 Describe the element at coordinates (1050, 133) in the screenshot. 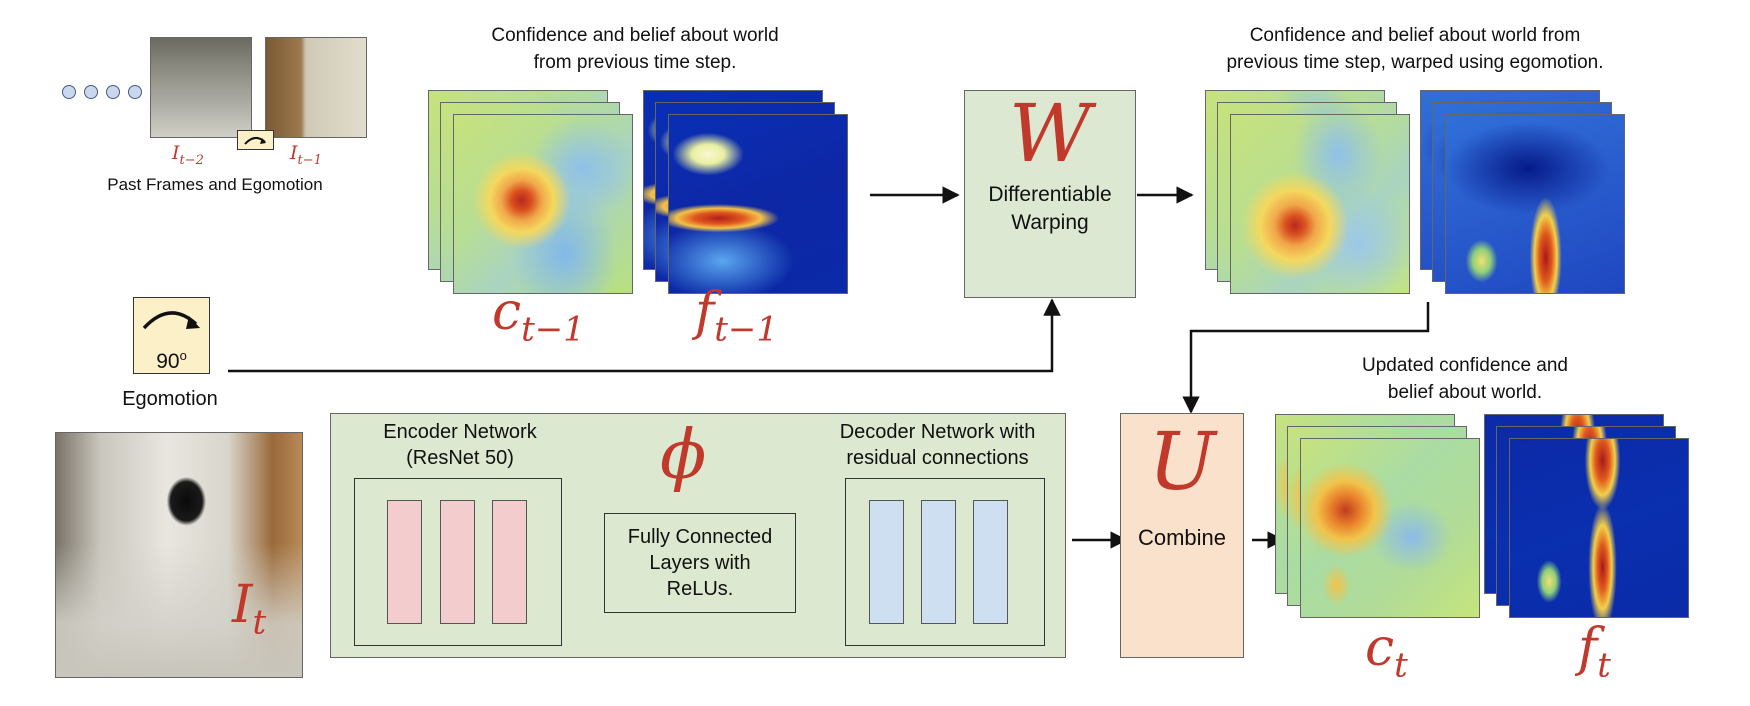

I see `warp-symbol: W` at that location.